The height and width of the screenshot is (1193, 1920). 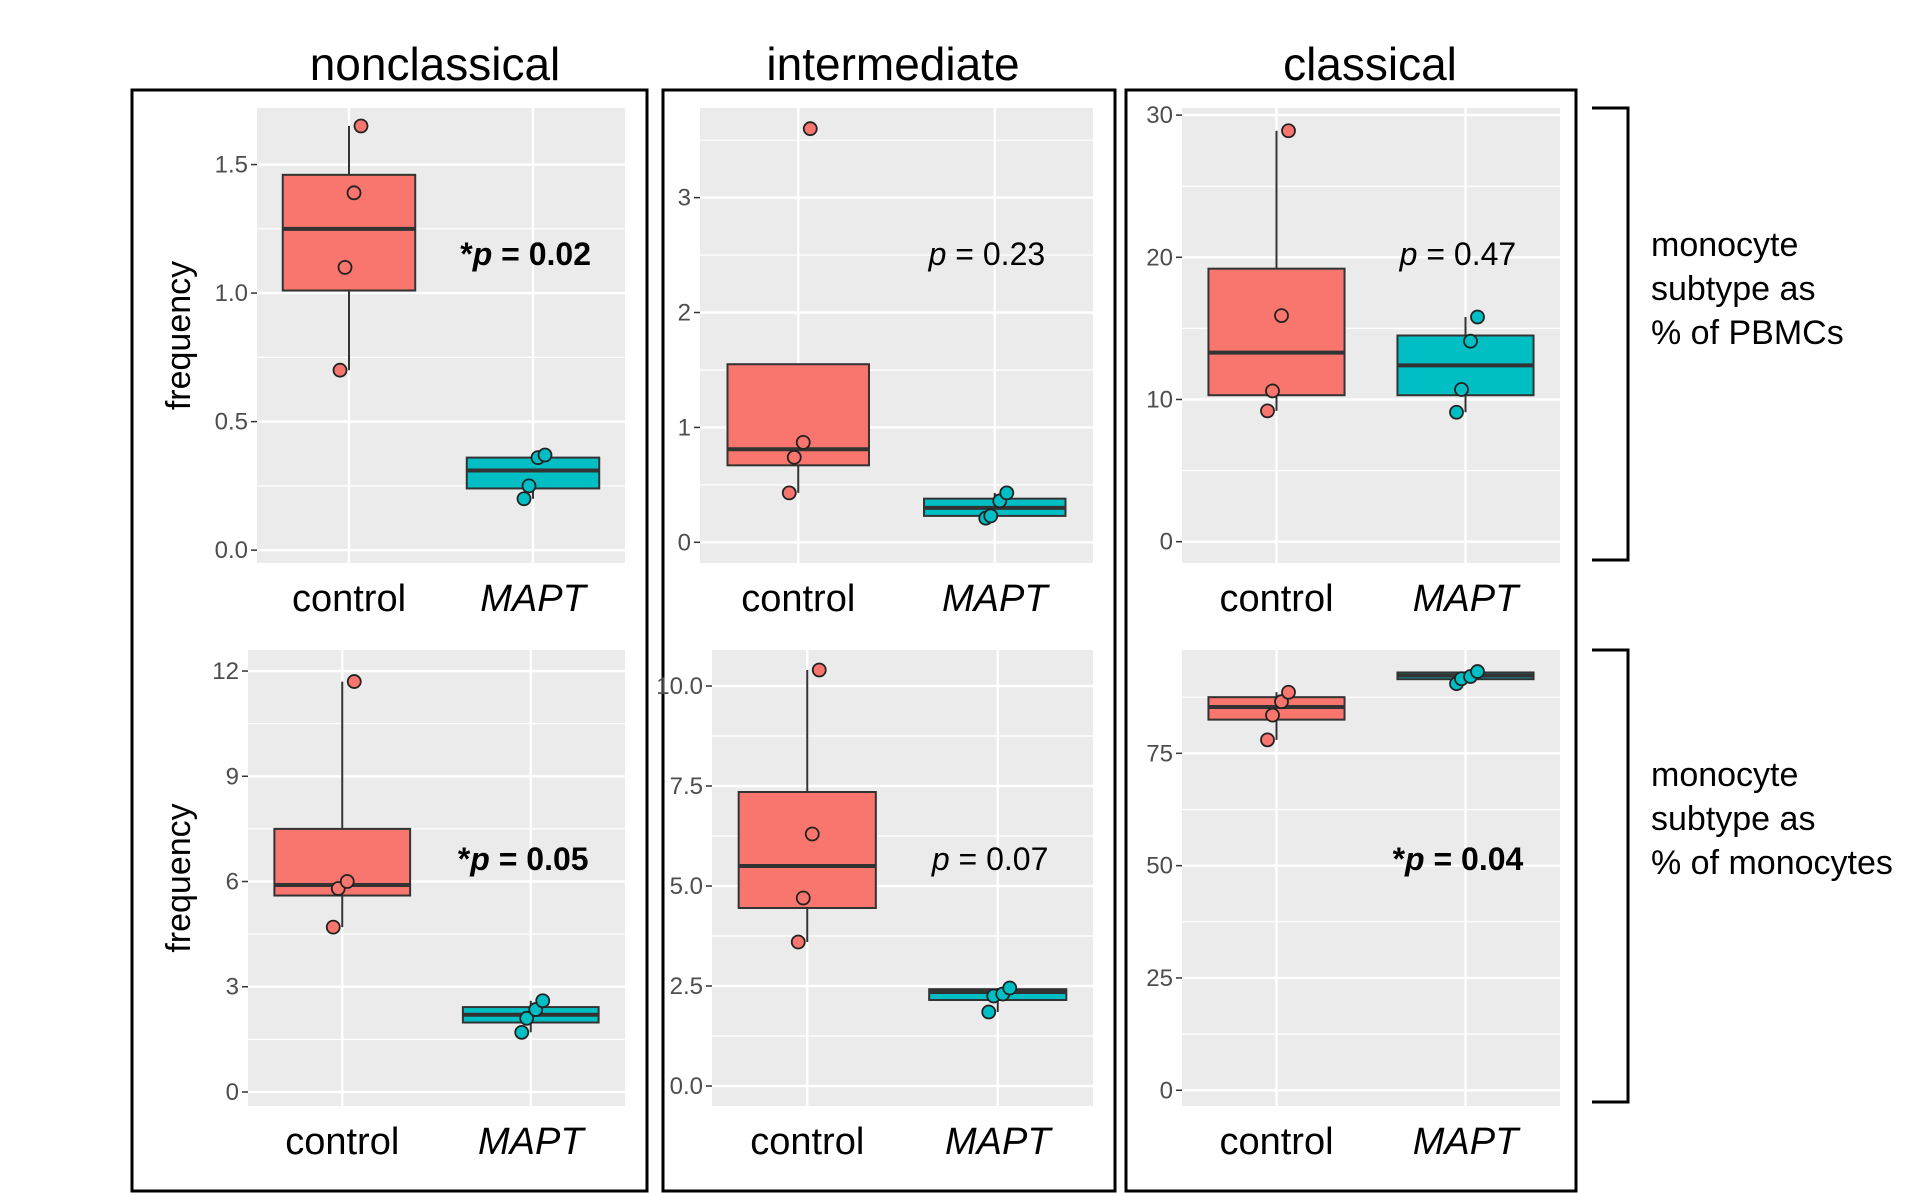 I want to click on y-tick-label: 2.5, so click(x=686, y=986).